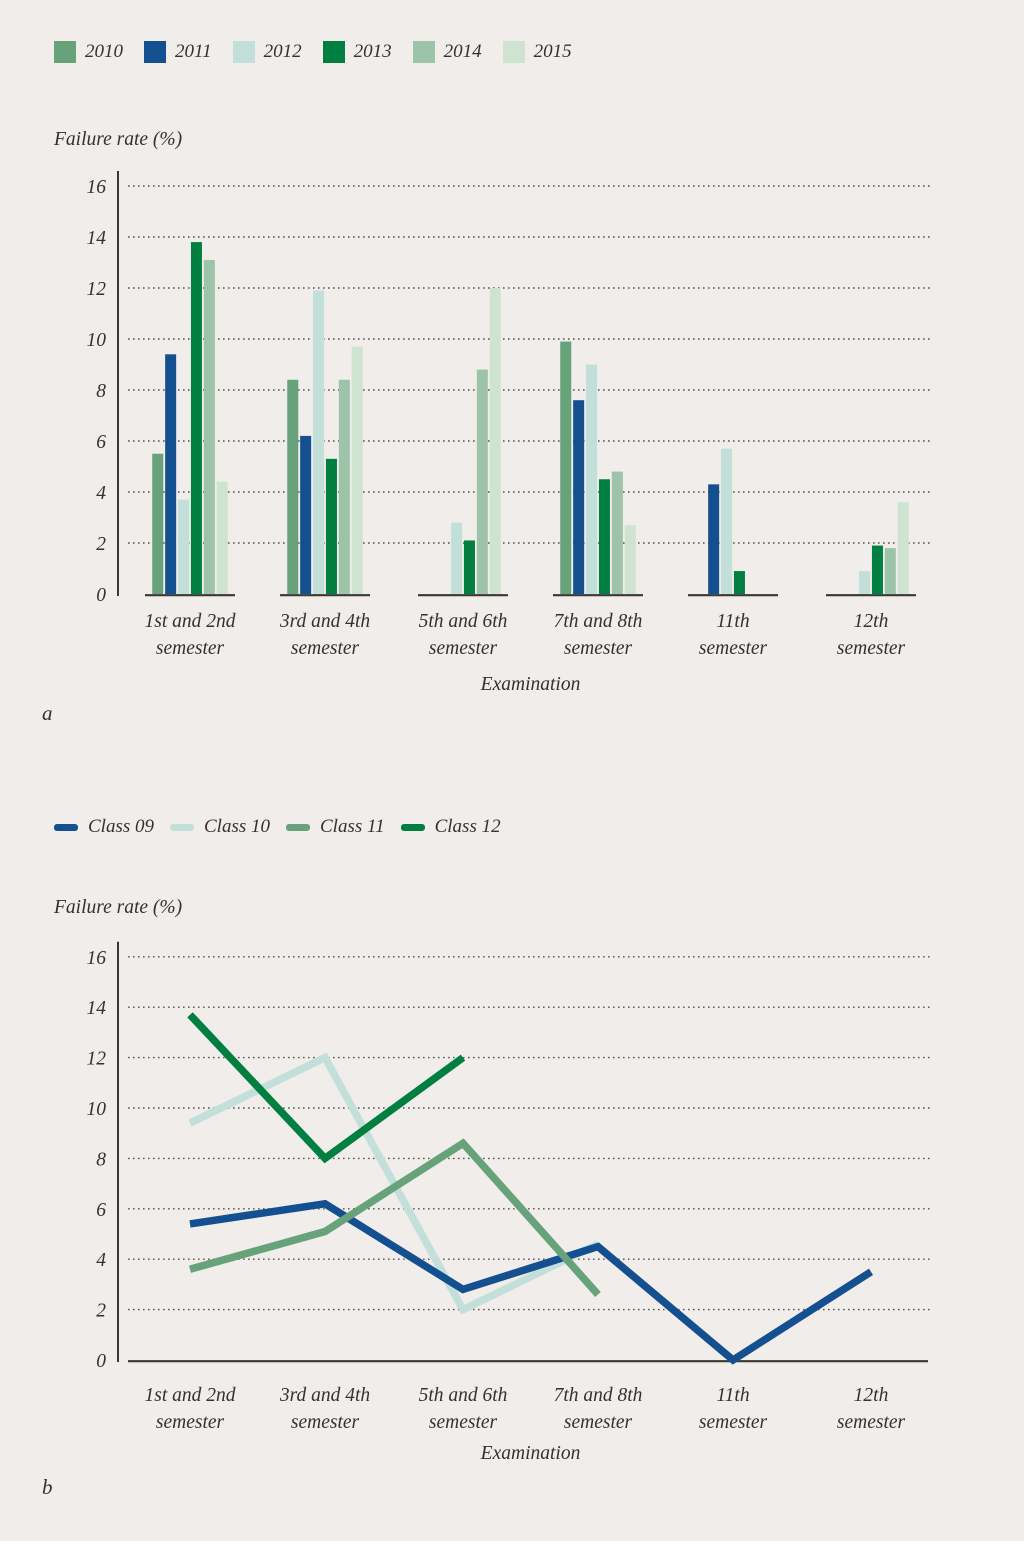  What do you see at coordinates (97, 289) in the screenshot?
I see `y-tick-label-12: 12` at bounding box center [97, 289].